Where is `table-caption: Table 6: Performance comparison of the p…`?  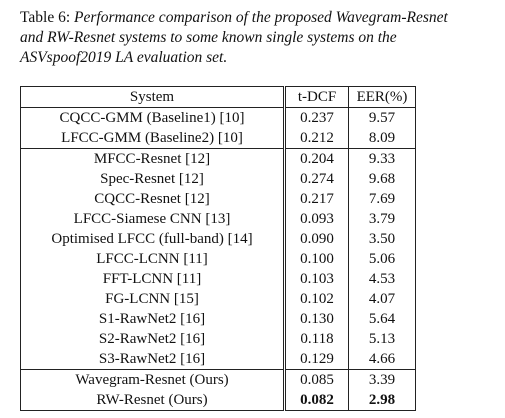 table-caption: Table 6: Performance comparison of the p… is located at coordinates (240, 38).